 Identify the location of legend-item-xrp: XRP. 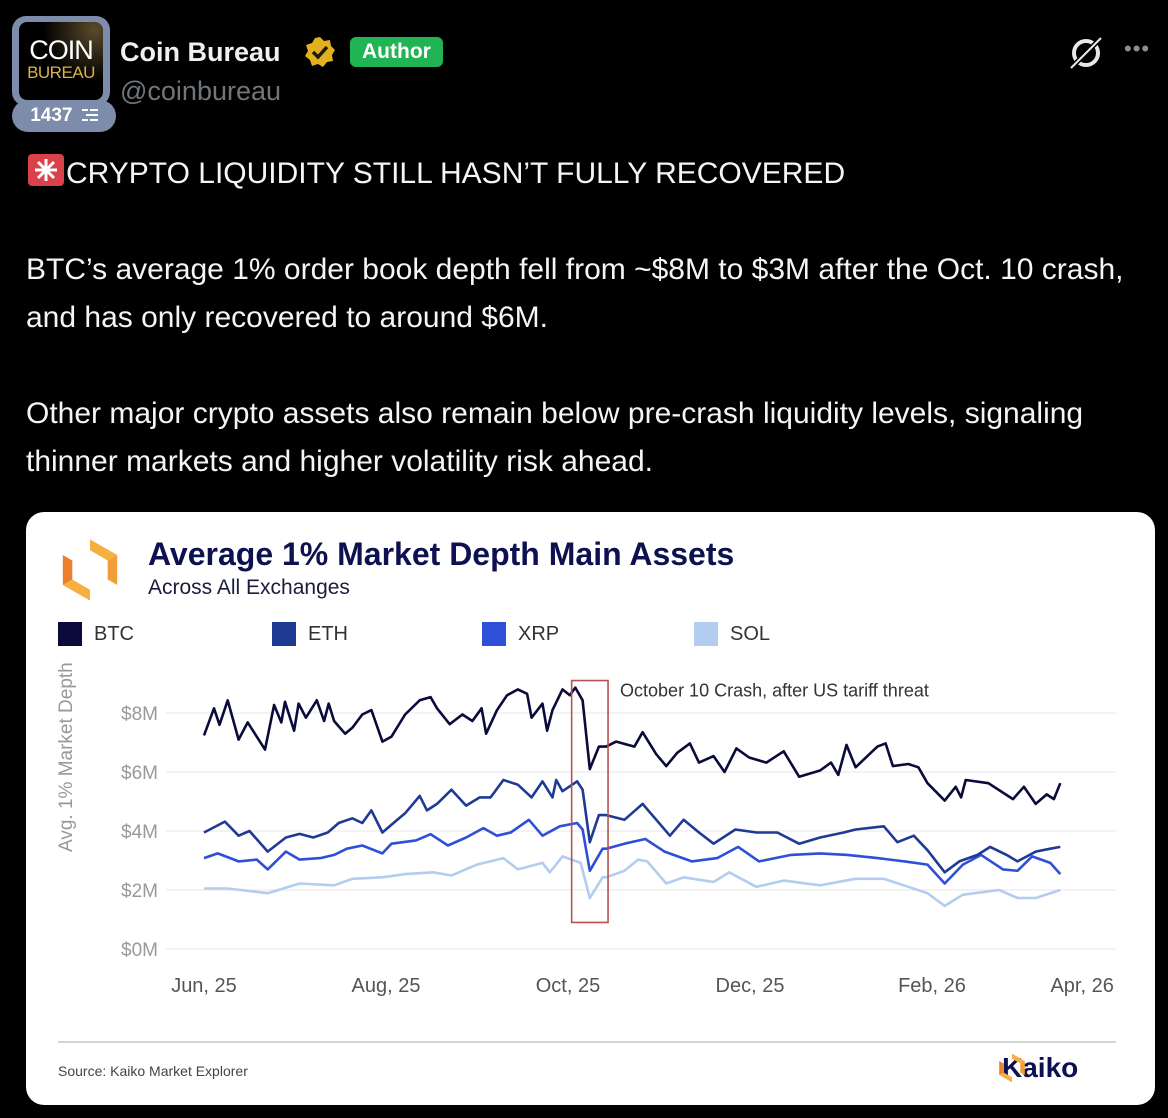
(520, 634).